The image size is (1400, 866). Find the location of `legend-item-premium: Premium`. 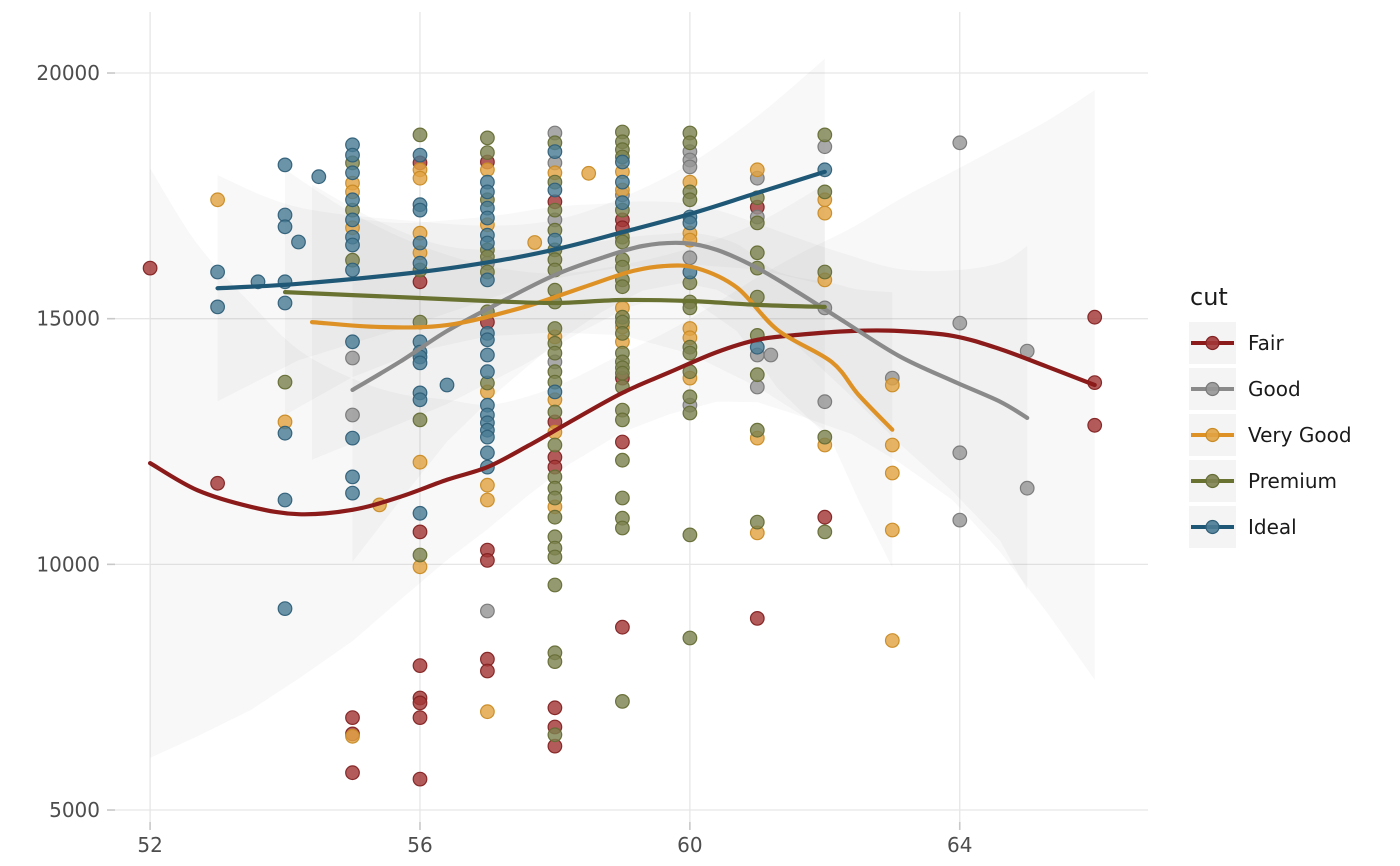

legend-item-premium: Premium is located at coordinates (1263, 481).